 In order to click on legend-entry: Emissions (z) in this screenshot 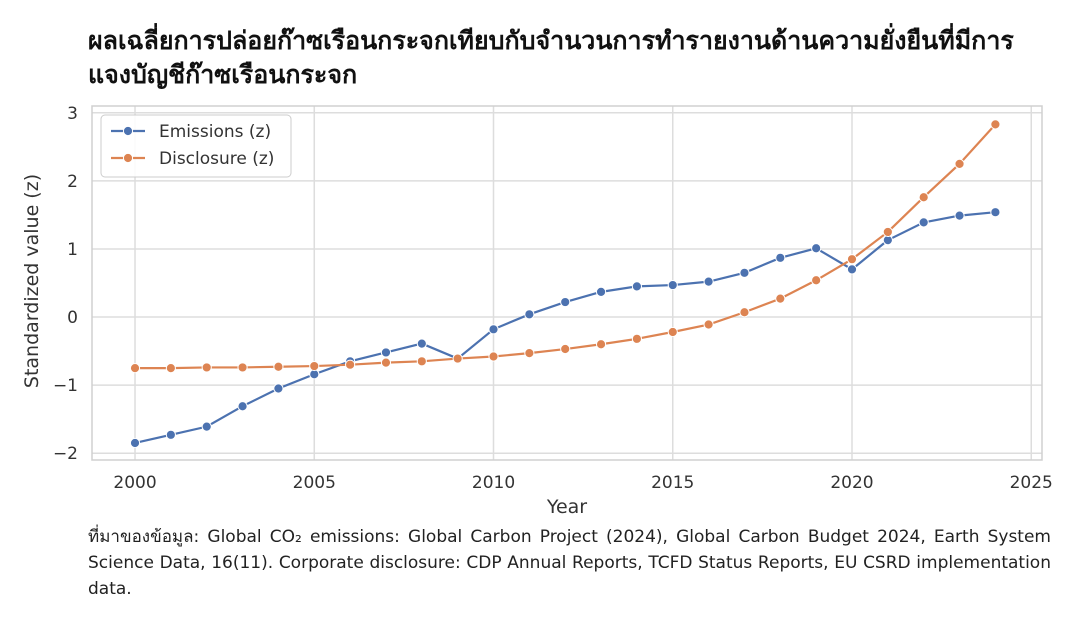, I will do `click(191, 132)`.